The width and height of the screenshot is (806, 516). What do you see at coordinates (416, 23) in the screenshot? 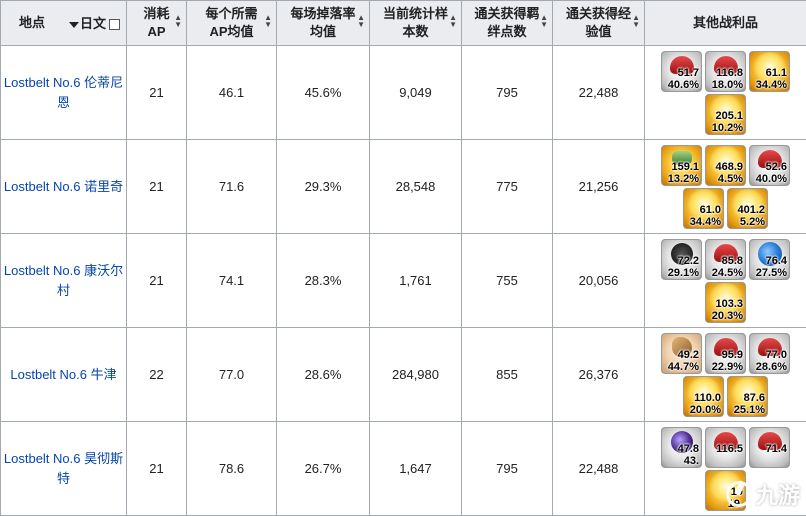
I see `col-header-samples: 当前统计样本数▲▼` at bounding box center [416, 23].